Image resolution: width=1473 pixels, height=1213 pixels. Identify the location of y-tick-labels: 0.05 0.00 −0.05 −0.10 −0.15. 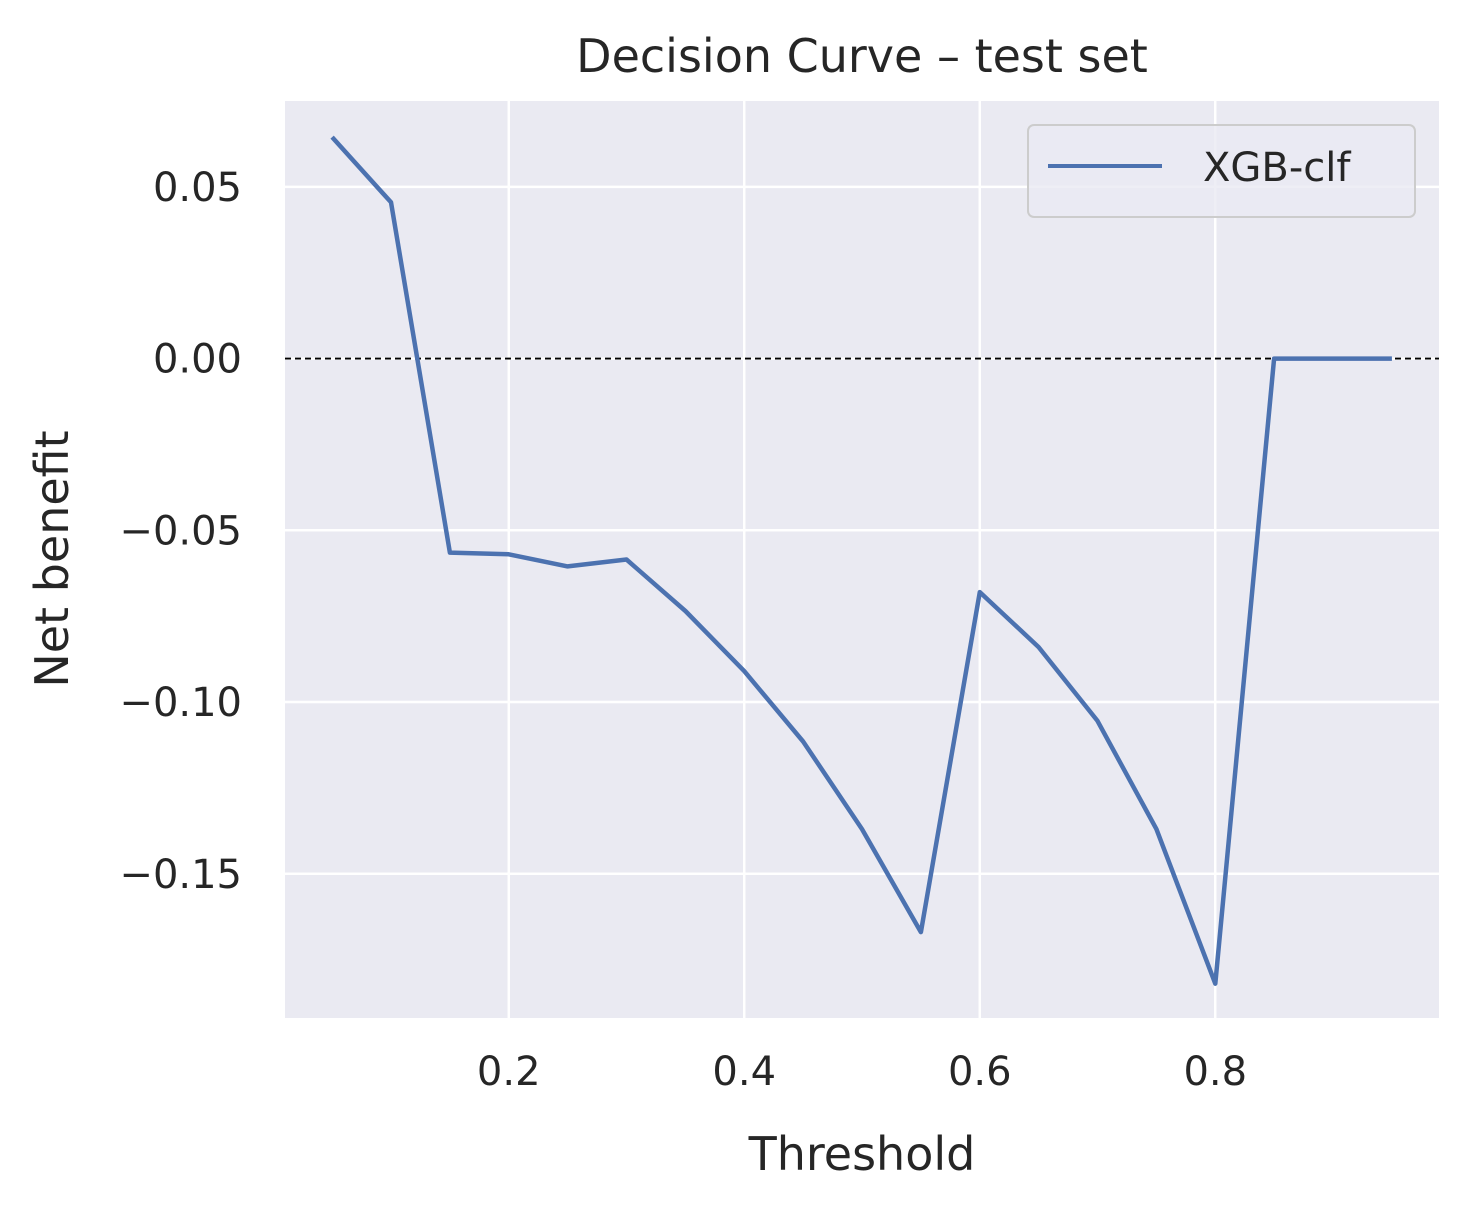
(180, 531).